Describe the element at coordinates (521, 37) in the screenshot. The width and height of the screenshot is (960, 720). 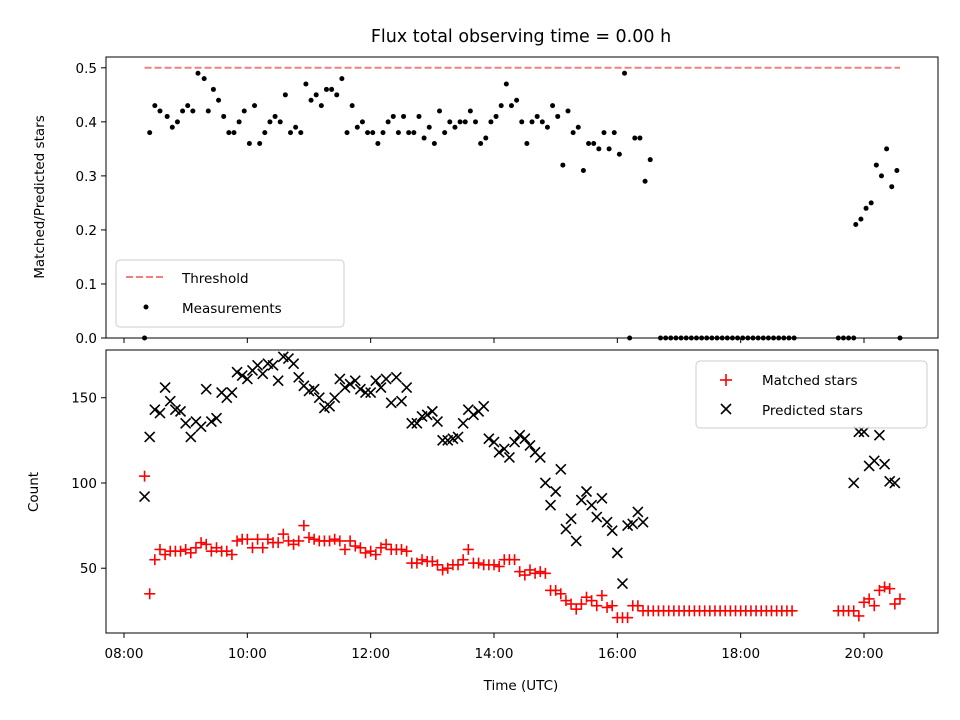
I see `chart-title: Flux total observing time = 0.00 h` at that location.